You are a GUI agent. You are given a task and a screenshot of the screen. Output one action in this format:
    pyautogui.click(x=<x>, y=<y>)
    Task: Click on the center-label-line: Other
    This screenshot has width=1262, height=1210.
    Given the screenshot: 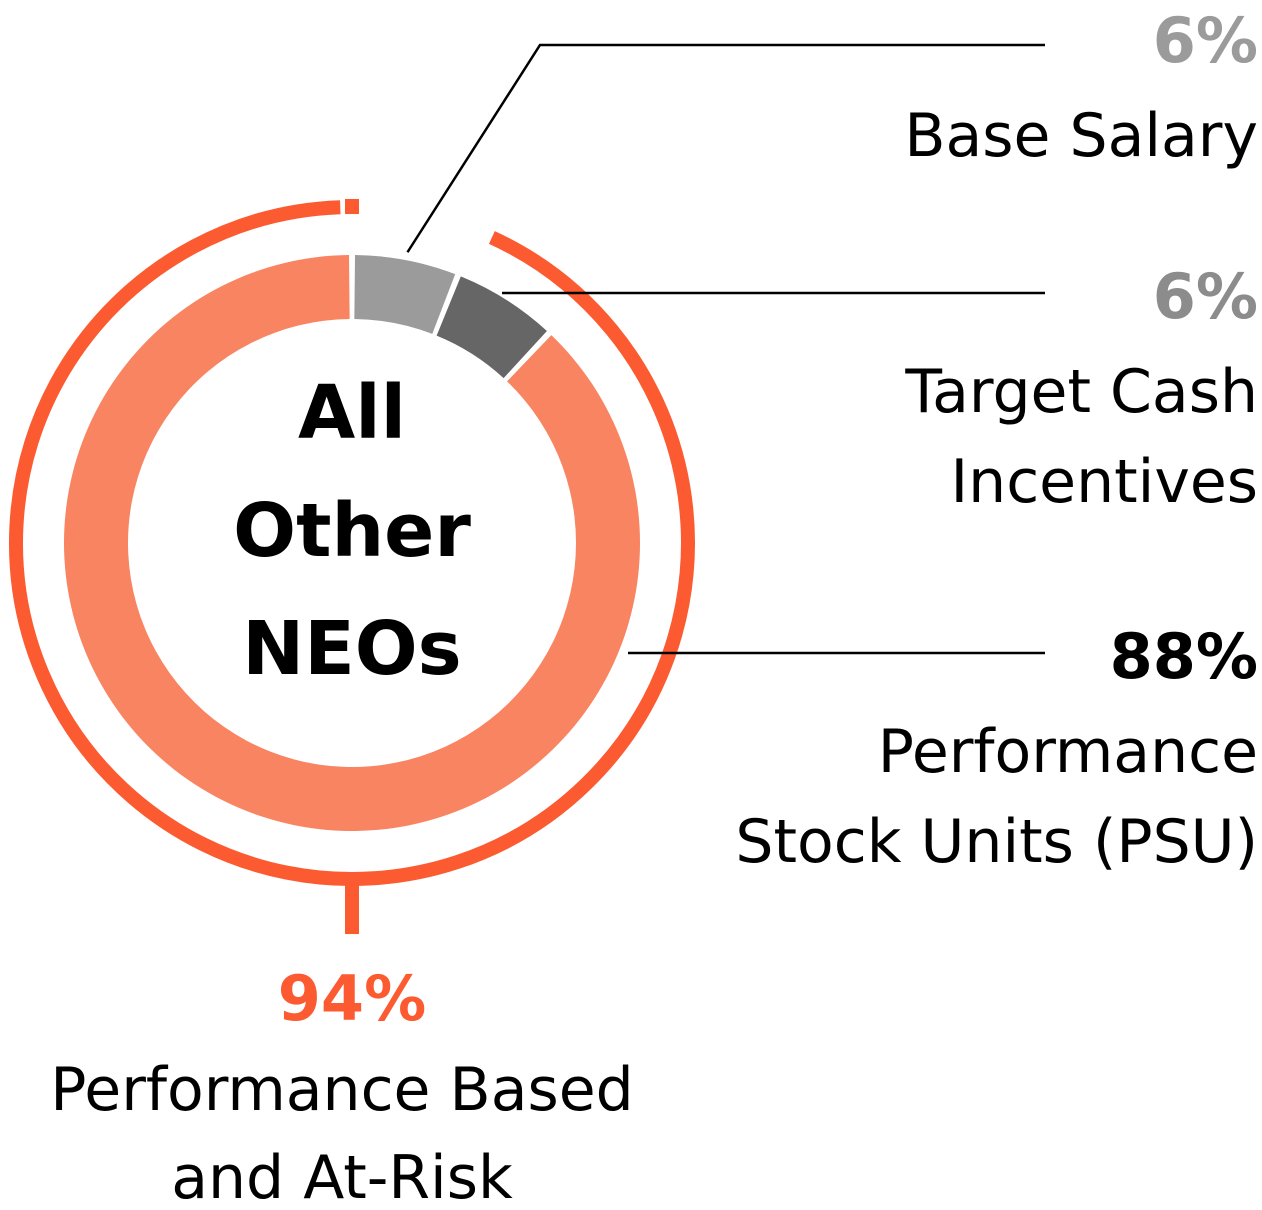 What is the action you would take?
    pyautogui.click(x=352, y=531)
    